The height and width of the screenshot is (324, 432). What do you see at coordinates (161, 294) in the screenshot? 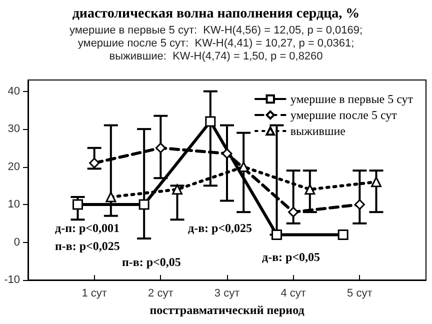
I see `x-tick-label: 2 сут` at bounding box center [161, 294].